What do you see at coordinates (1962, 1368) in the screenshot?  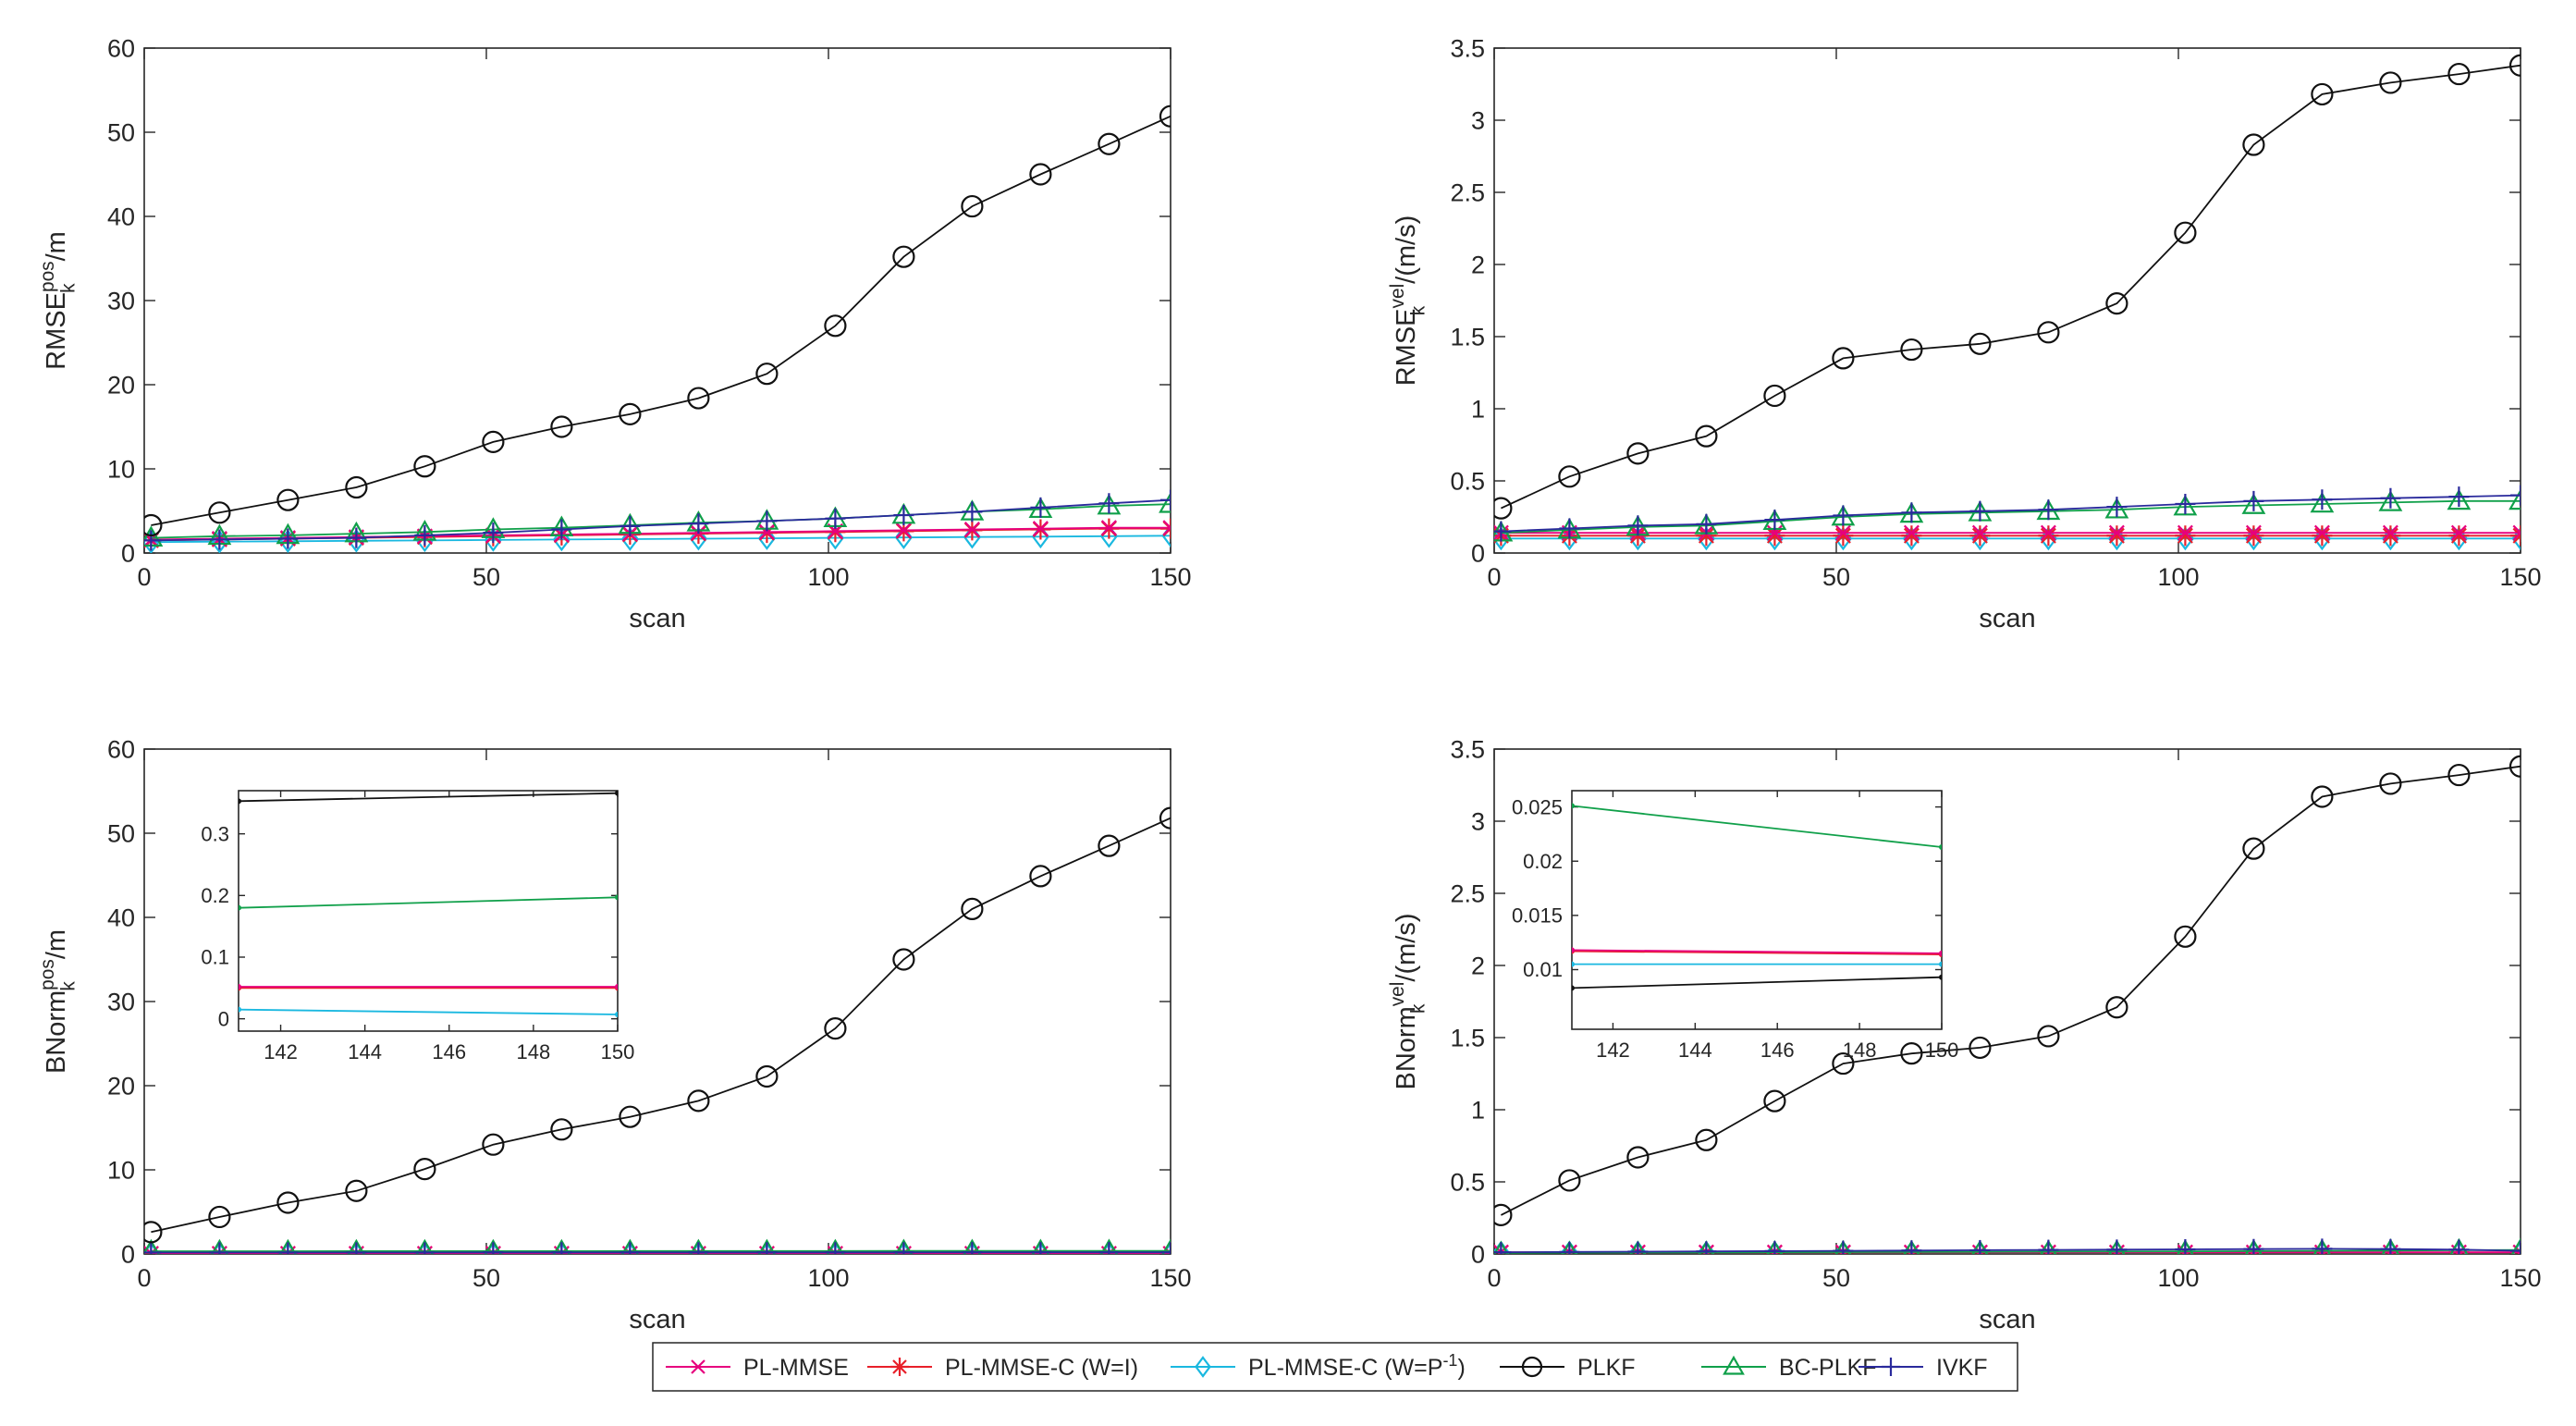 I see `legend-label: IVKF` at bounding box center [1962, 1368].